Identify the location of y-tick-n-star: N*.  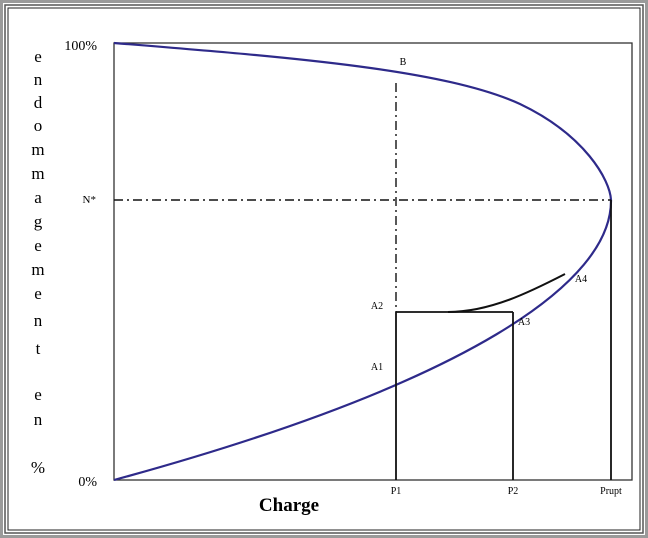
(89, 200).